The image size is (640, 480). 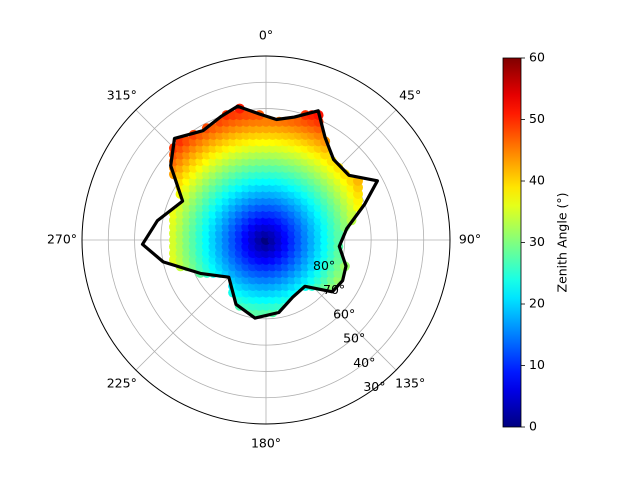 What do you see at coordinates (470, 239) in the screenshot?
I see `angle-tick-label: 90°` at bounding box center [470, 239].